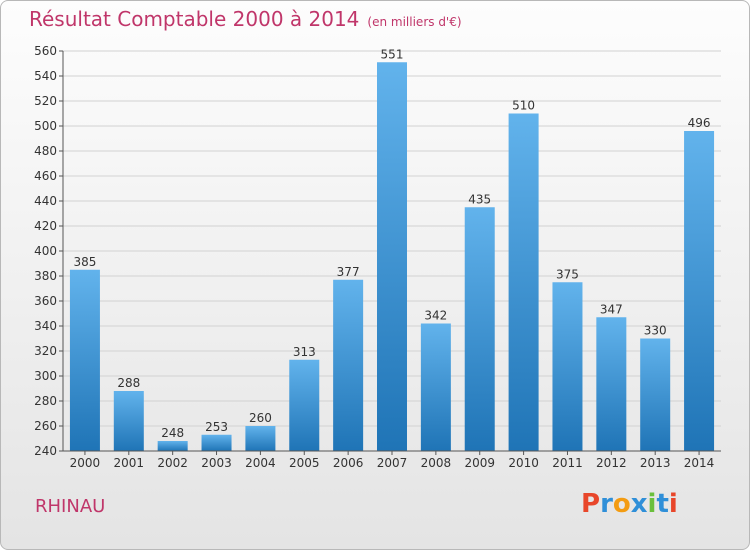 The width and height of the screenshot is (750, 550). What do you see at coordinates (45, 276) in the screenshot?
I see `y-tick-label: 380` at bounding box center [45, 276].